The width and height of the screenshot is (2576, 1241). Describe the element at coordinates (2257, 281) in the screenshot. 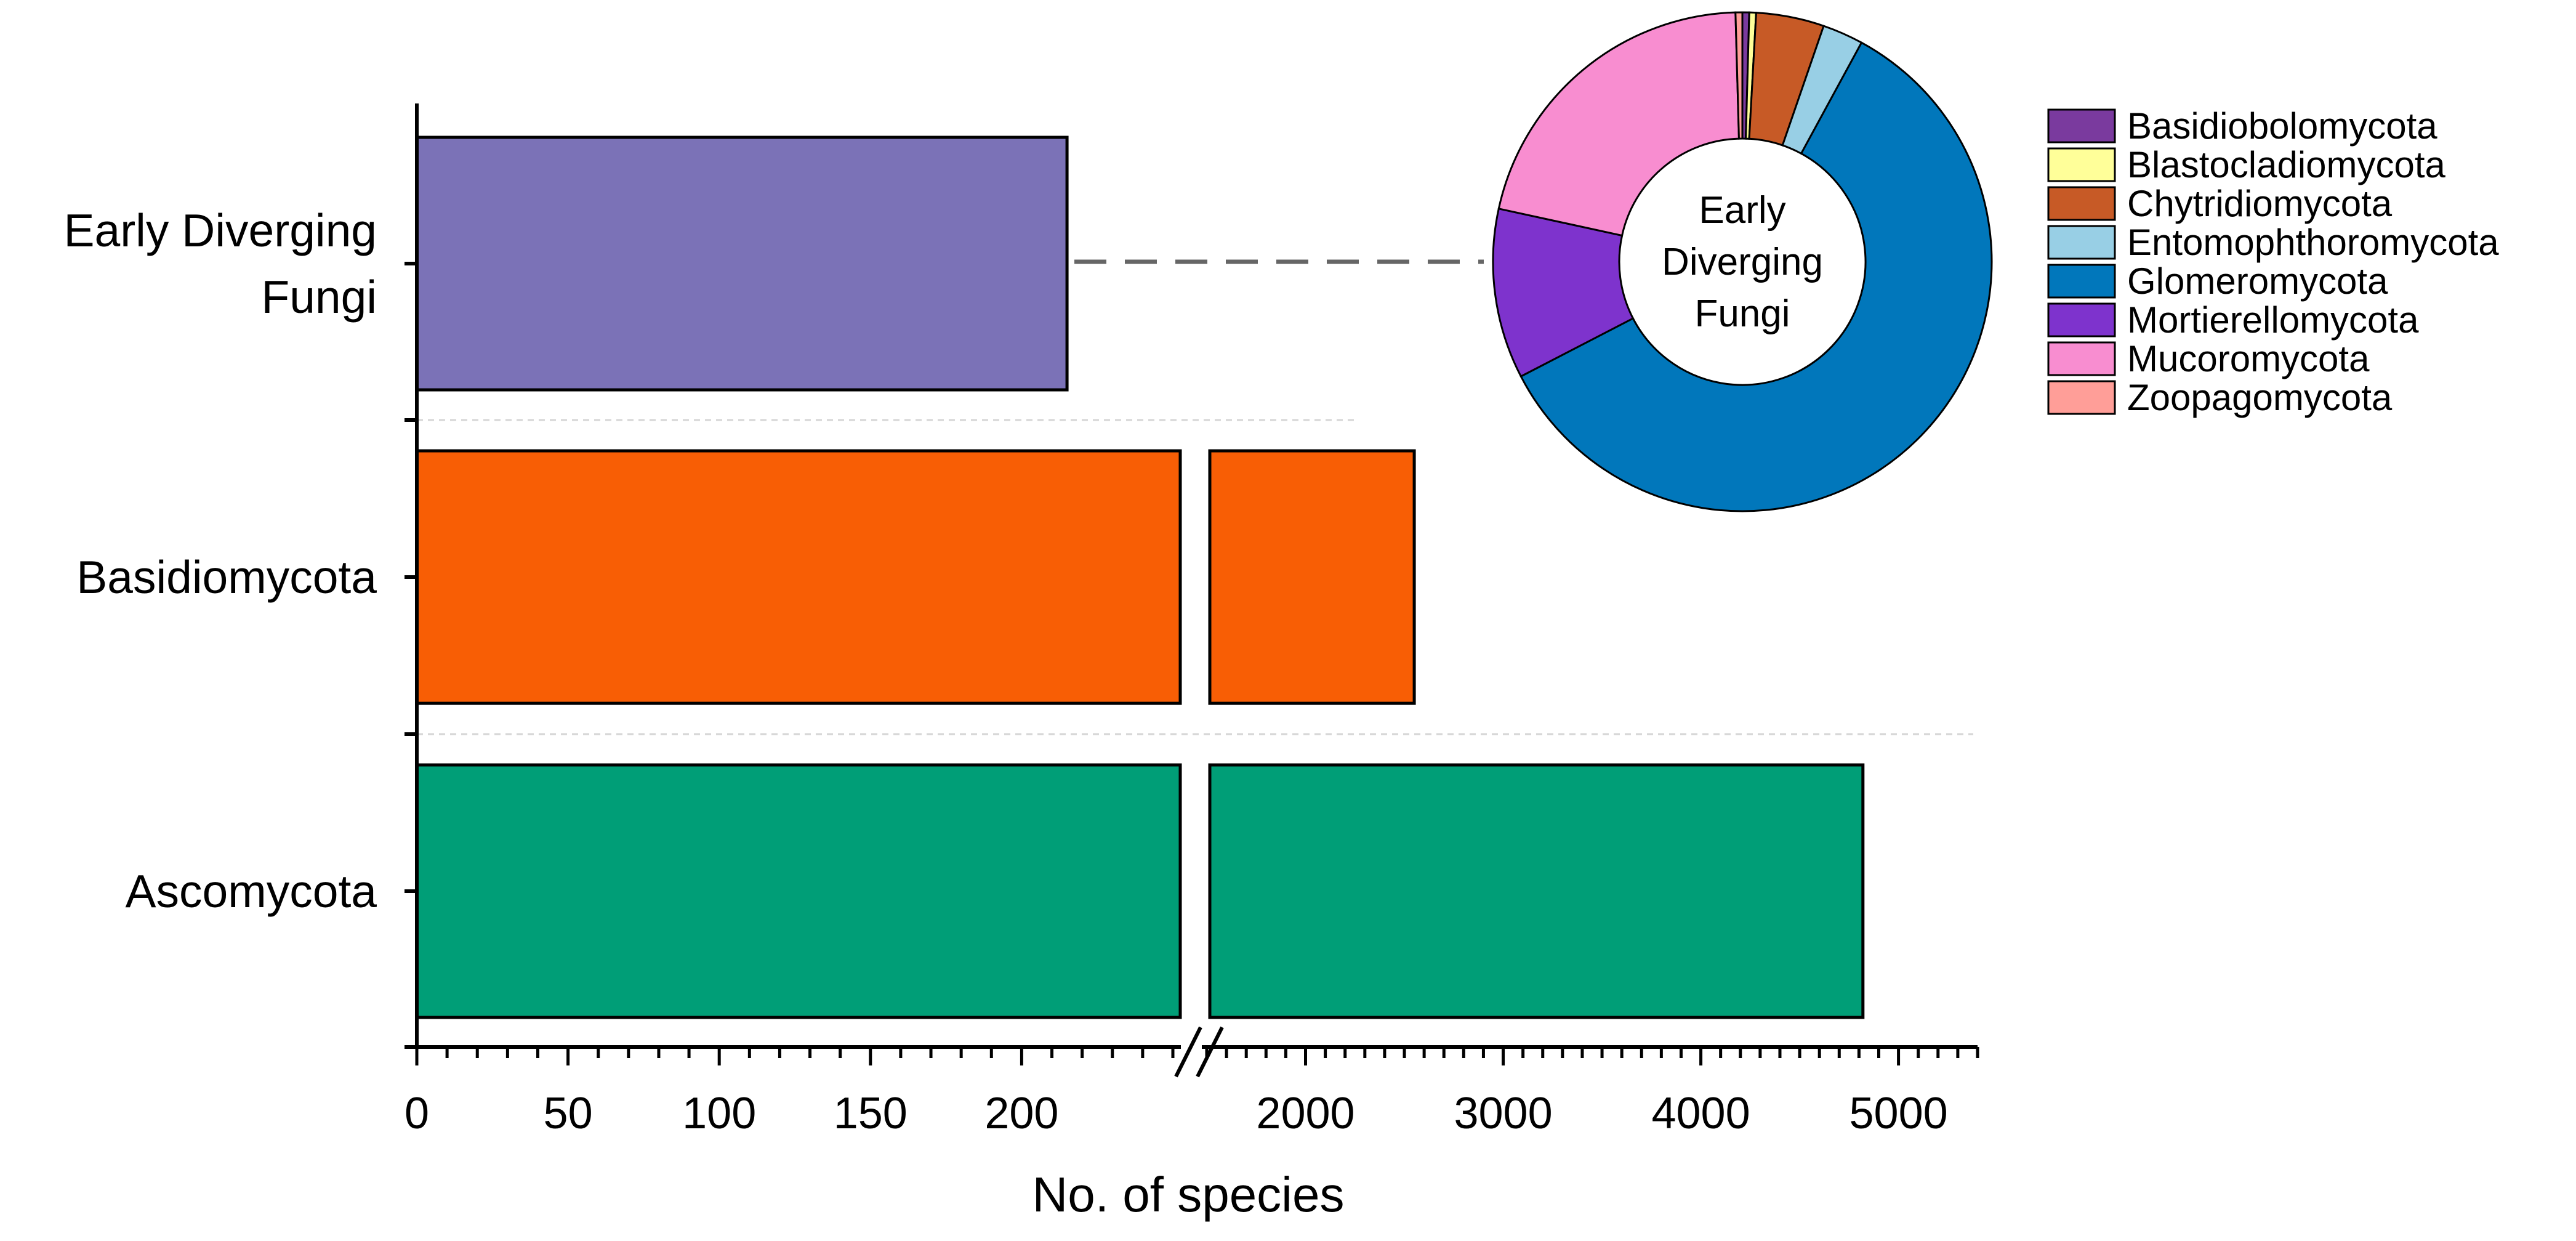

I see `legend-label: Glomeromycota` at that location.